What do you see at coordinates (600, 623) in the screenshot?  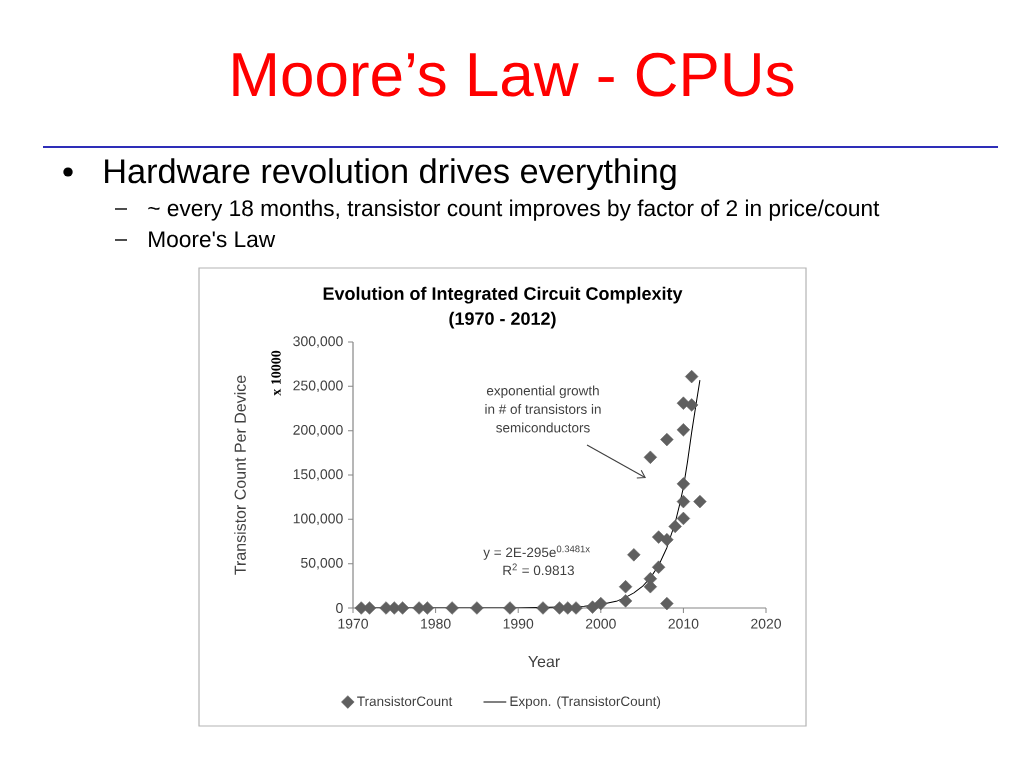 I see `x-tick-label: 2000` at bounding box center [600, 623].